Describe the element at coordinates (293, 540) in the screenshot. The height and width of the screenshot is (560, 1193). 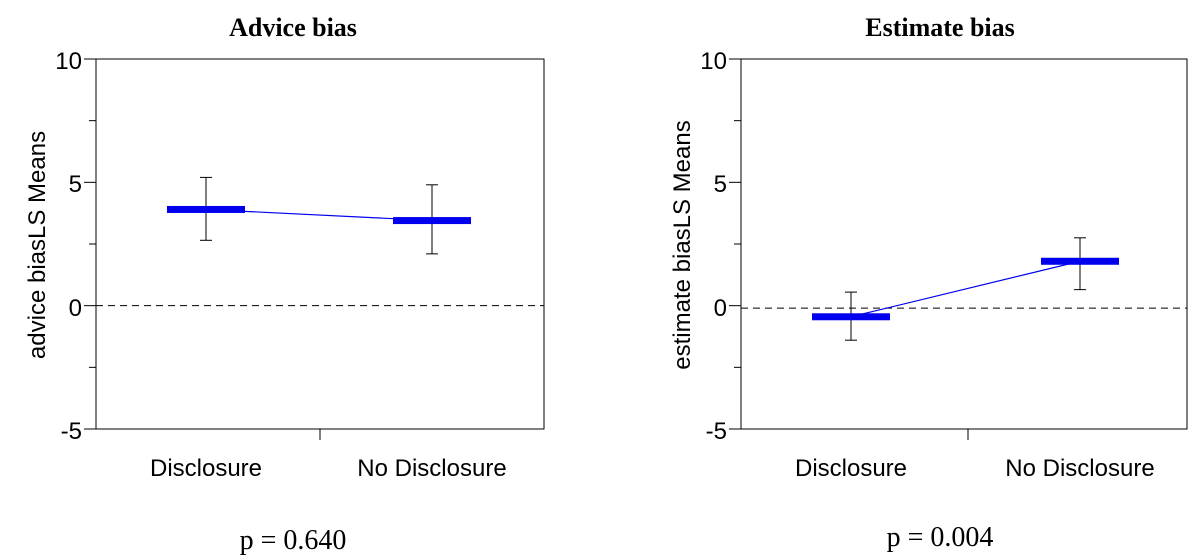
I see `p-value-annotation: p = 0.640` at that location.